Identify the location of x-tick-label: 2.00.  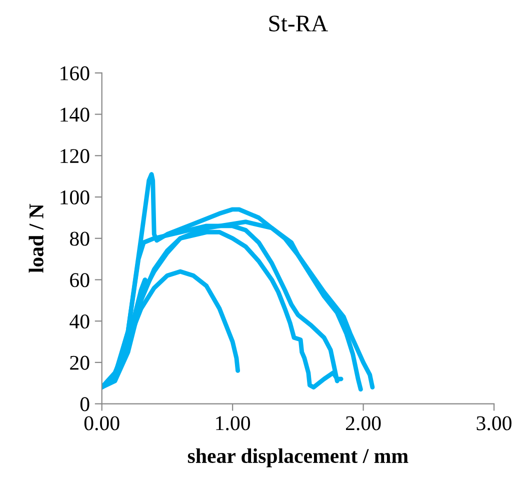
(363, 423).